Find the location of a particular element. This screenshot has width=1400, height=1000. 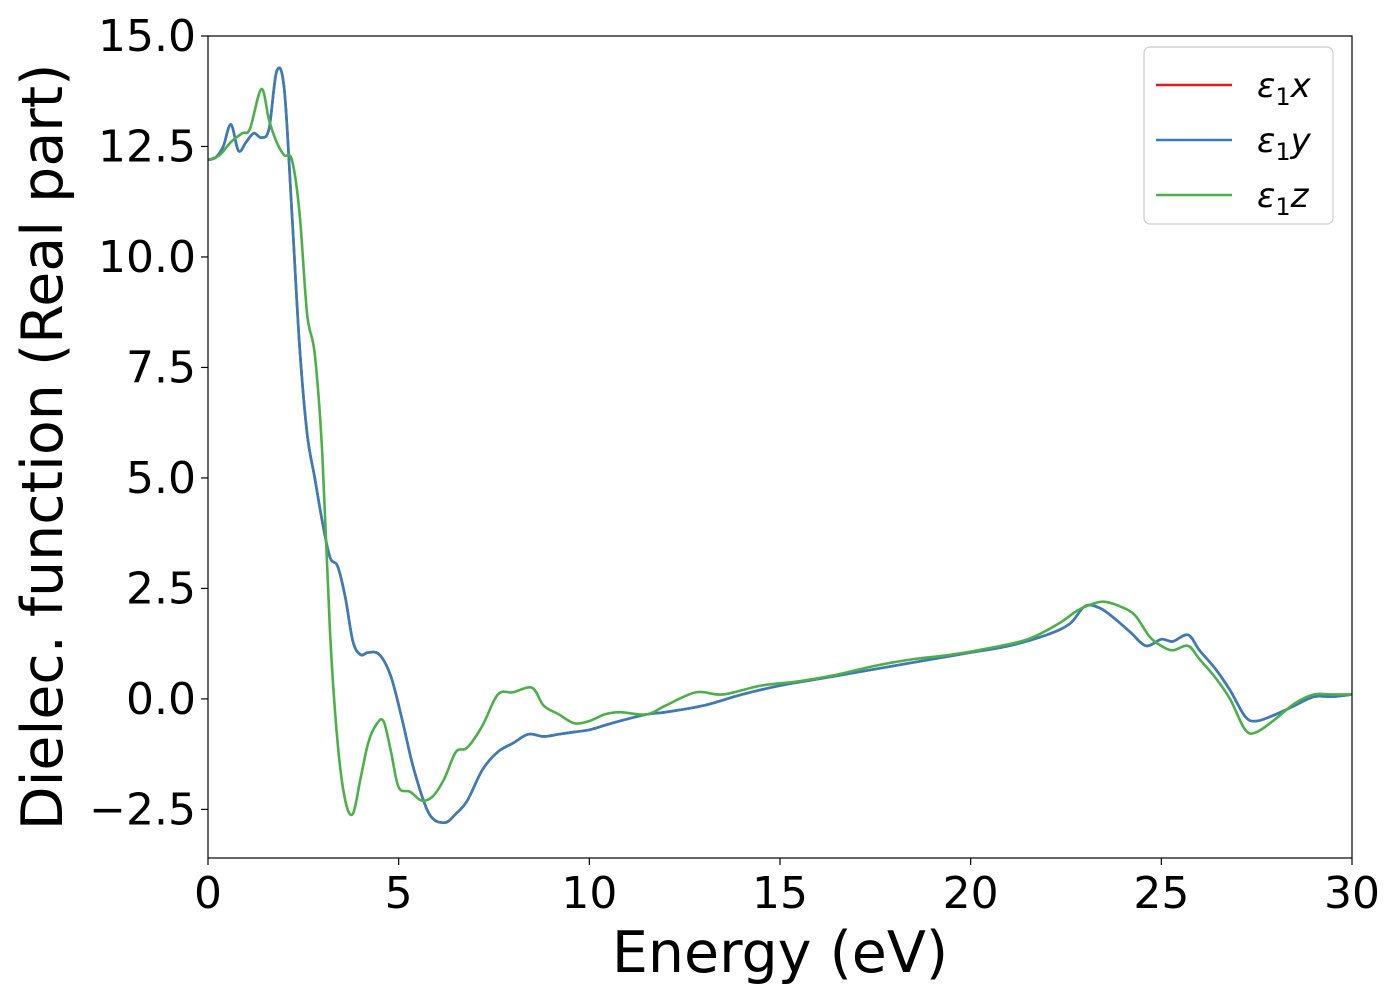

x-tick-label: 0 is located at coordinates (208, 893).